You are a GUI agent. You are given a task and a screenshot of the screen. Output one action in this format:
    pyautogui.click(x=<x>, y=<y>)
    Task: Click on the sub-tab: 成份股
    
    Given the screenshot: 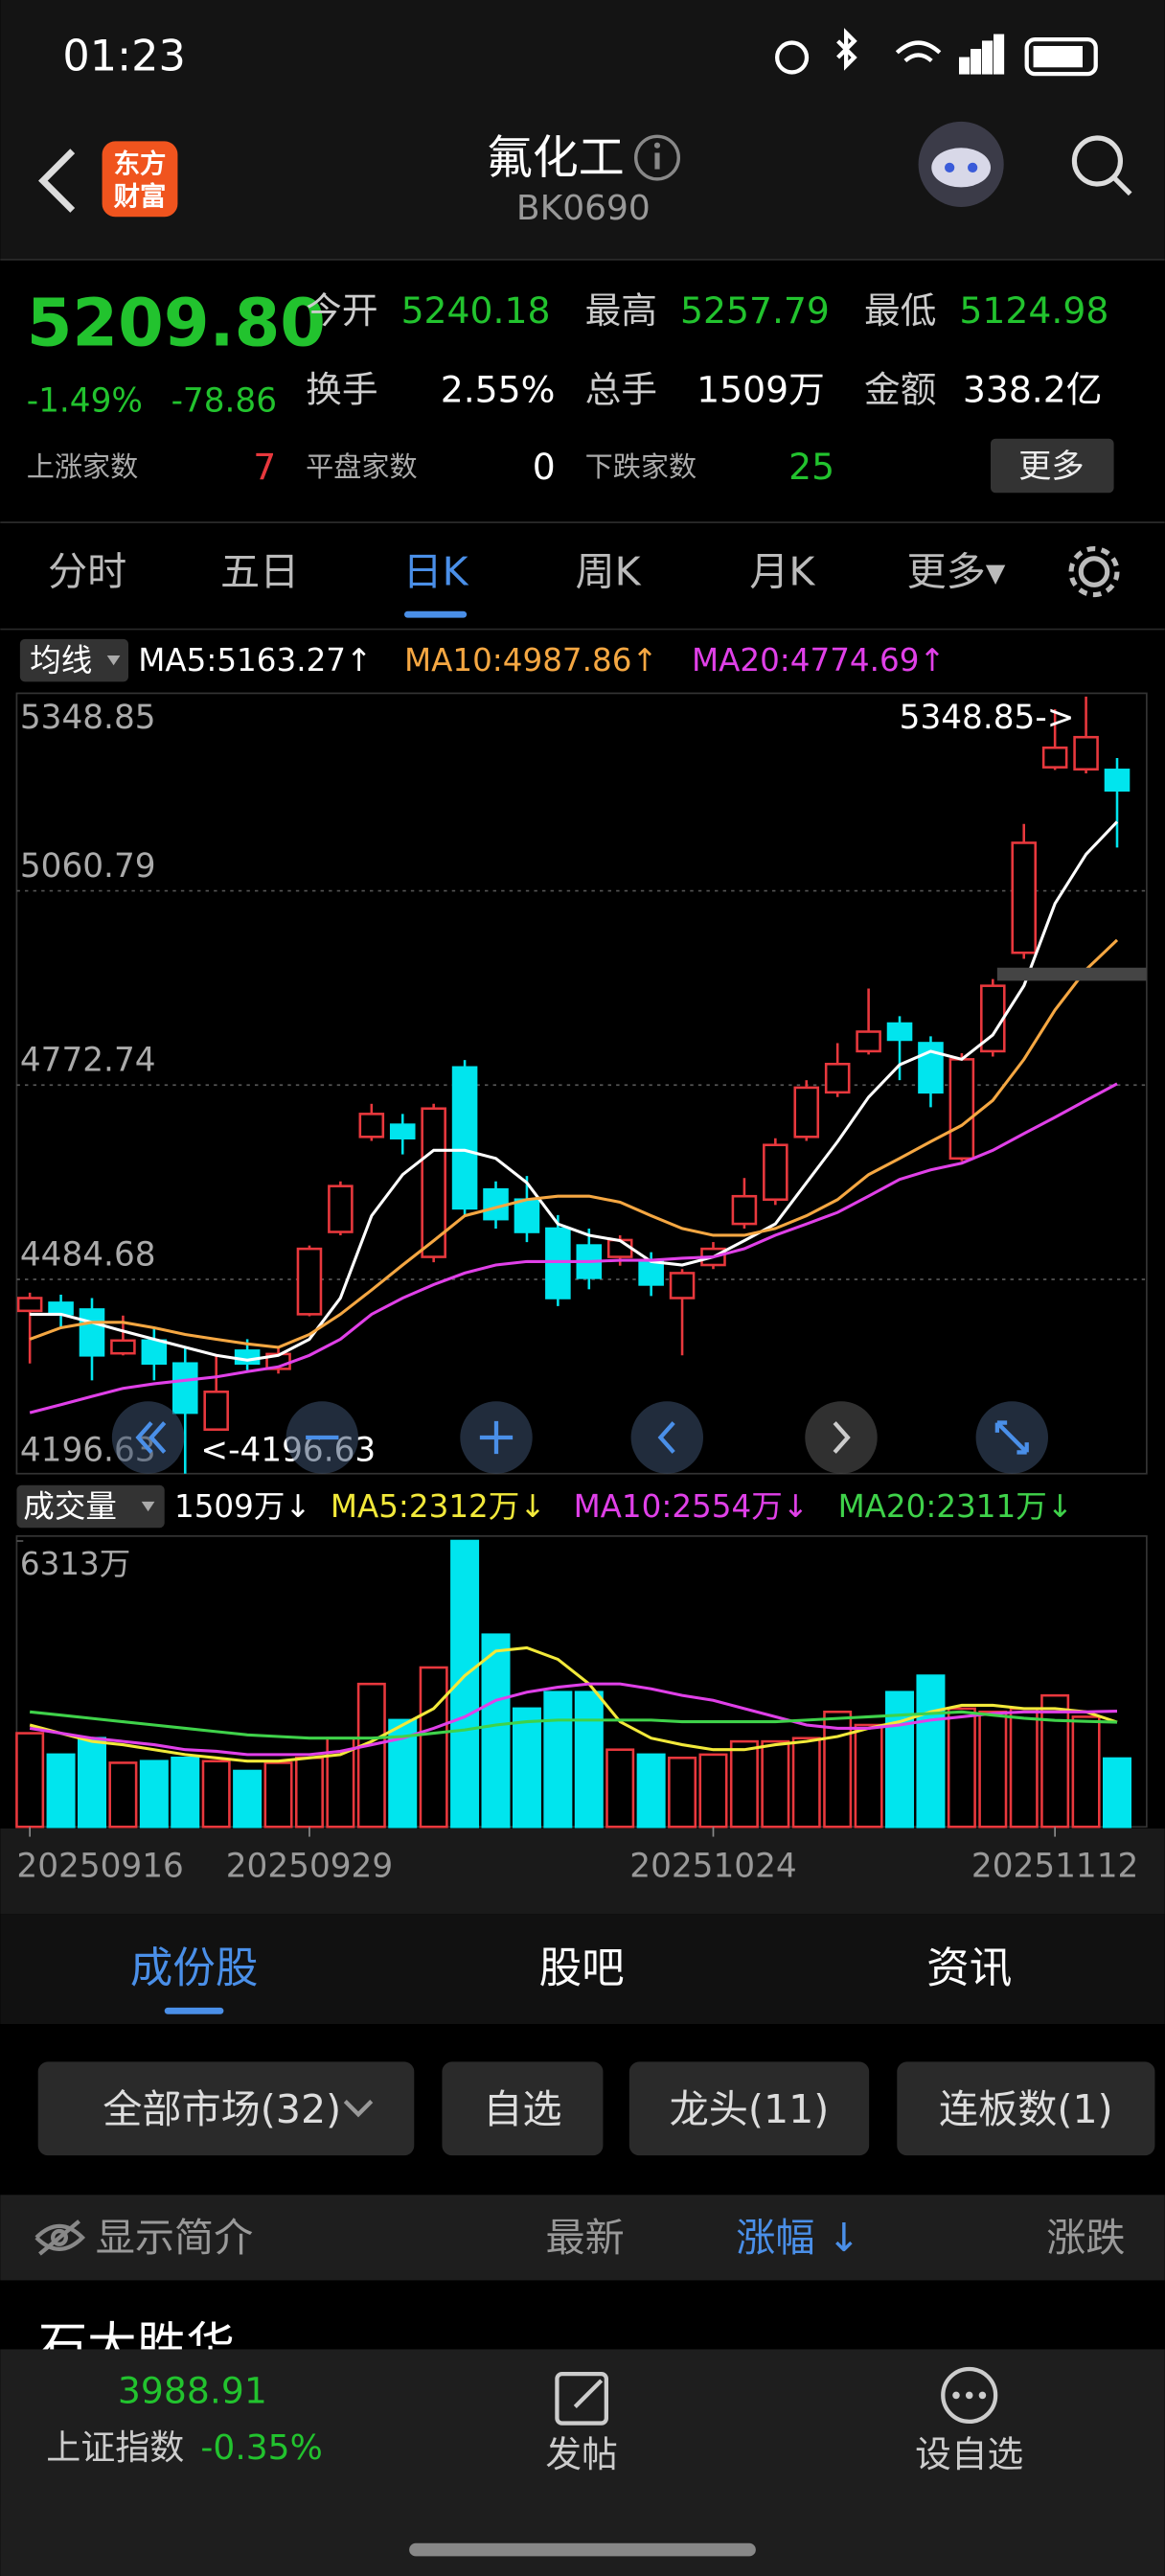 What is the action you would take?
    pyautogui.click(x=194, y=1968)
    